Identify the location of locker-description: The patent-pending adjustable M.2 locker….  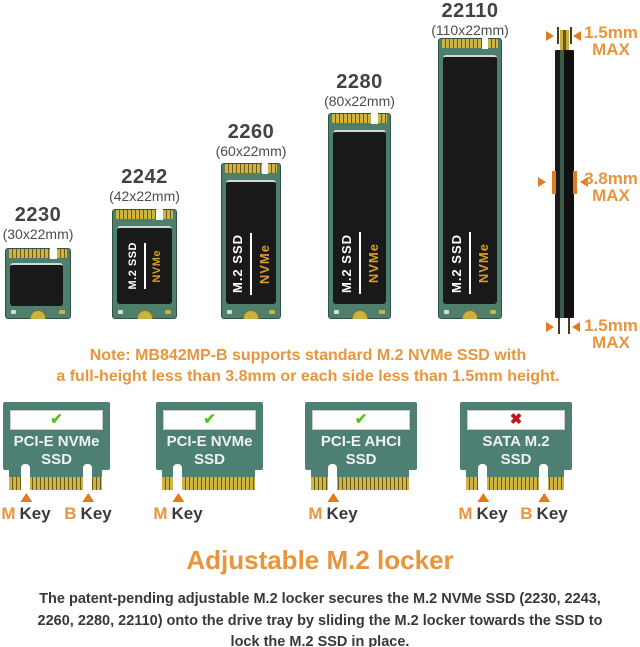
(320, 618).